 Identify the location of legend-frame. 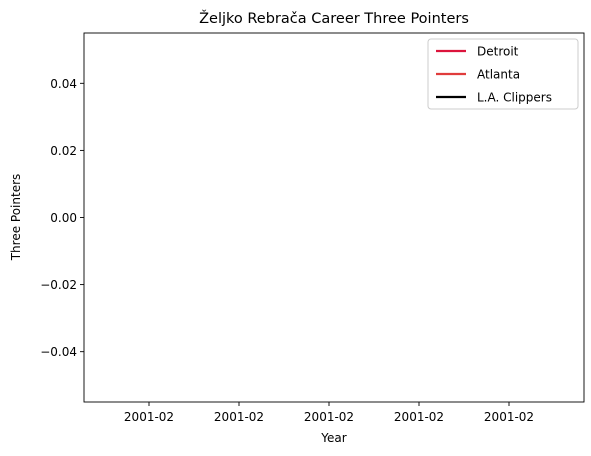
(503, 74).